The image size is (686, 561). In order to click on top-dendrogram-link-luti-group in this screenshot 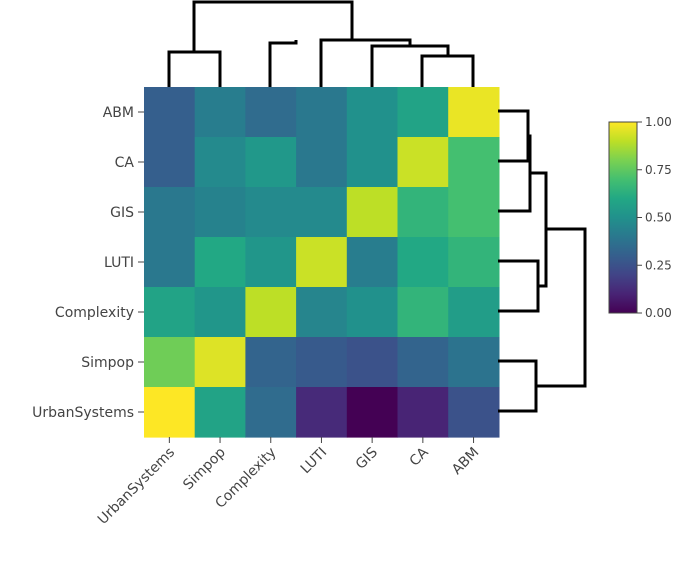, I will do `click(365, 62)`.